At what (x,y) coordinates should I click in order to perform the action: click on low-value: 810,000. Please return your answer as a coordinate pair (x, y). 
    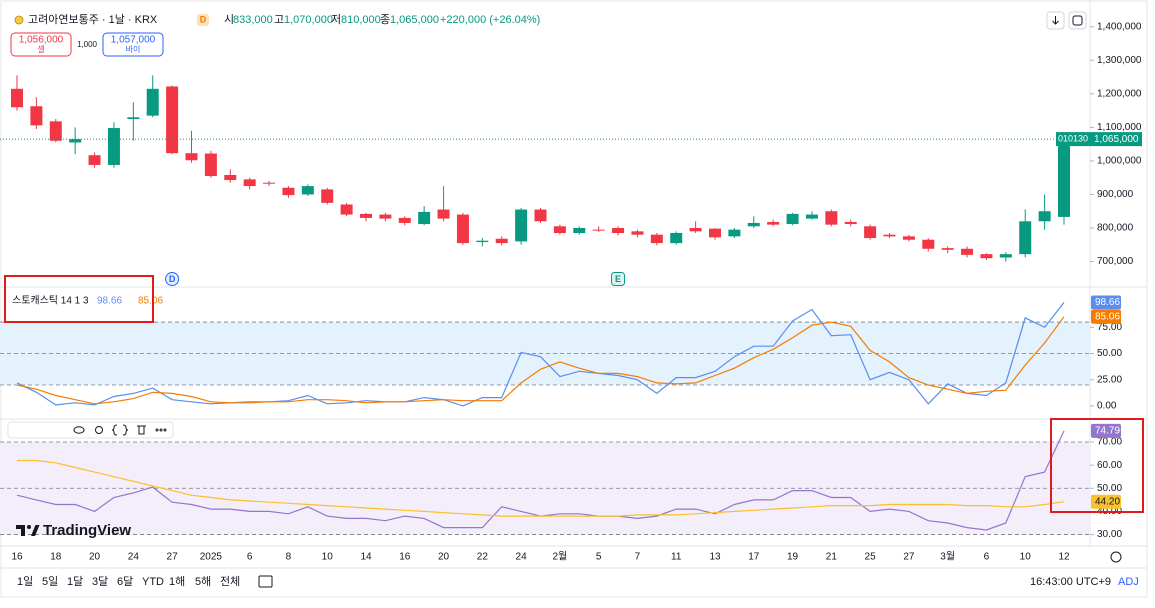
    Looking at the image, I should click on (361, 20).